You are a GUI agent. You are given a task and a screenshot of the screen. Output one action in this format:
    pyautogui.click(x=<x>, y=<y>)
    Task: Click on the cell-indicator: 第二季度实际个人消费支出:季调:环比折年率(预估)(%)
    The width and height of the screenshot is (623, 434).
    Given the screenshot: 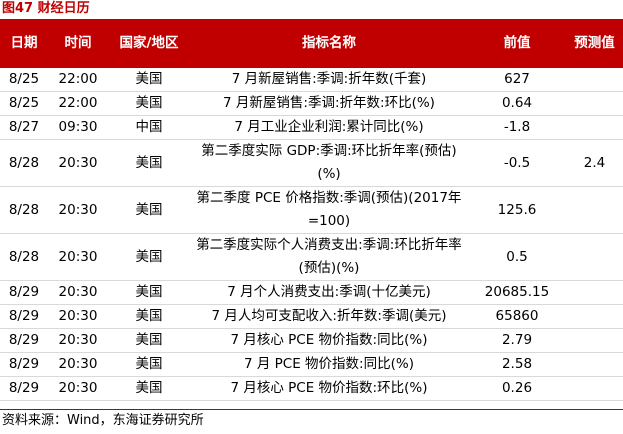 What is the action you would take?
    pyautogui.click(x=329, y=257)
    